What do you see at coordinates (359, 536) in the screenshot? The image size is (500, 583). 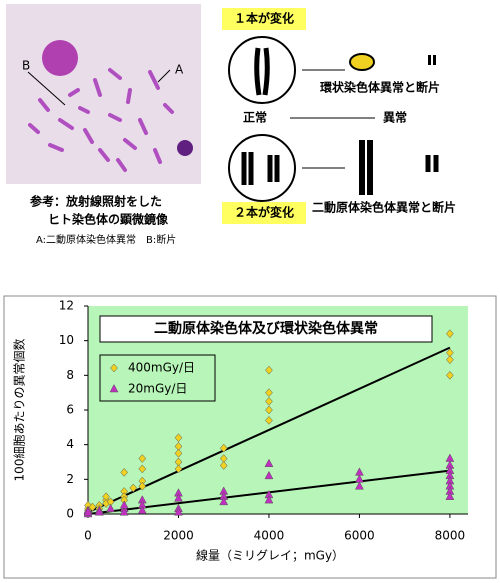 I see `x-tick-label: 6000` at bounding box center [359, 536].